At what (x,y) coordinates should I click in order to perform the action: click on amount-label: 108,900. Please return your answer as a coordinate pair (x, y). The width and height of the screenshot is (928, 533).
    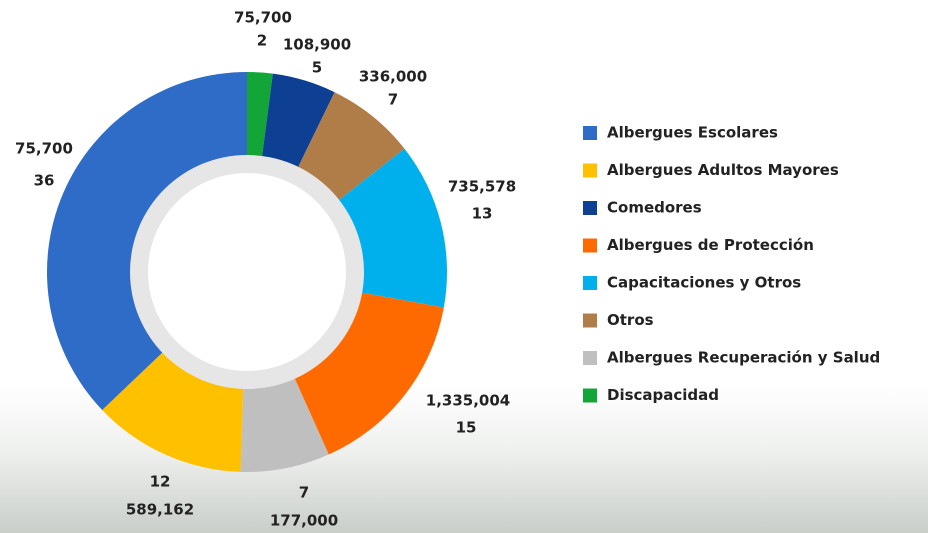
    Looking at the image, I should click on (317, 45).